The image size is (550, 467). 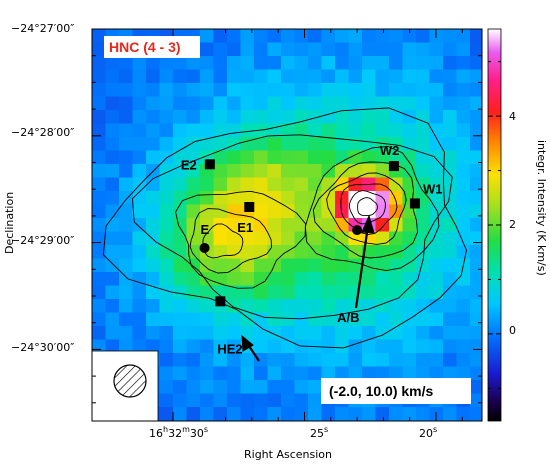 I want to click on x-tick-3: 20s, so click(x=428, y=432).